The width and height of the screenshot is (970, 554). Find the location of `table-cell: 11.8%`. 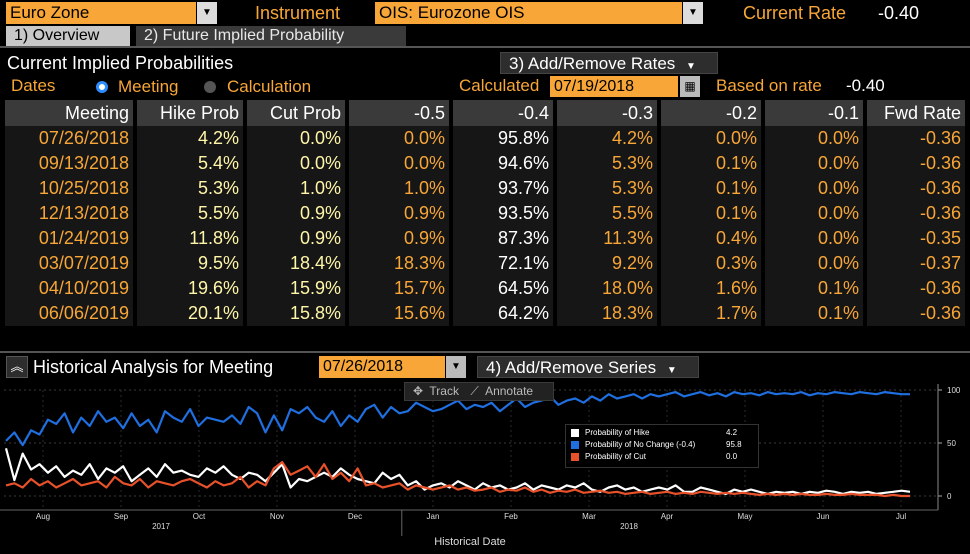

table-cell: 11.8% is located at coordinates (214, 238).